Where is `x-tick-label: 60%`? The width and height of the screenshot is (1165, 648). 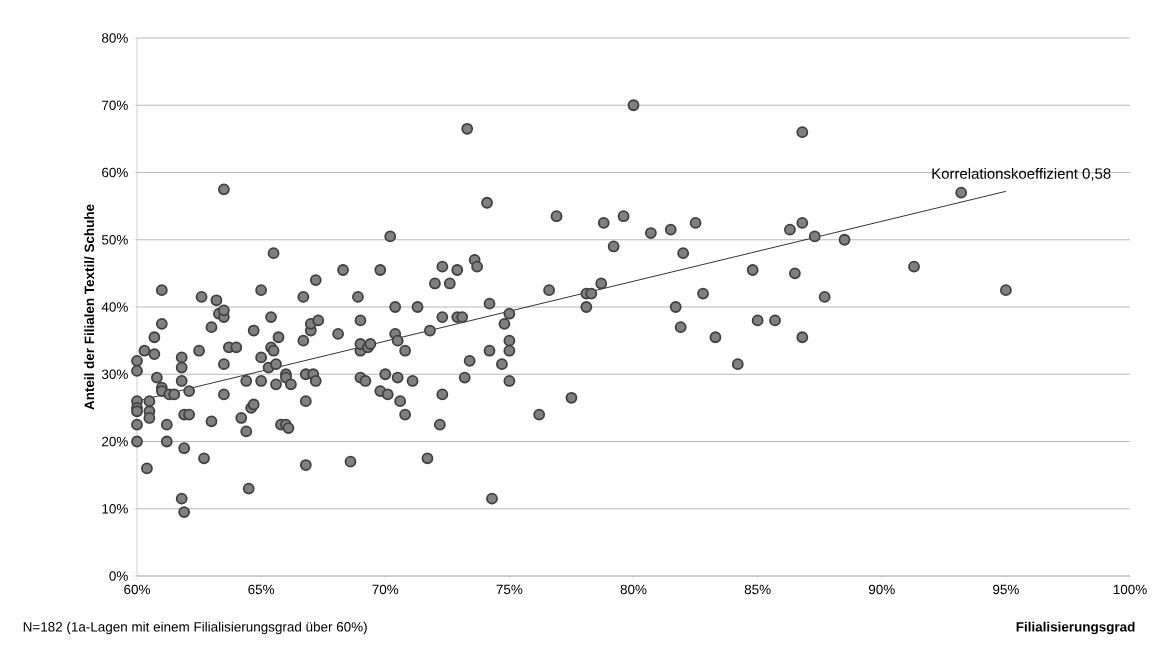
x-tick-label: 60% is located at coordinates (137, 589).